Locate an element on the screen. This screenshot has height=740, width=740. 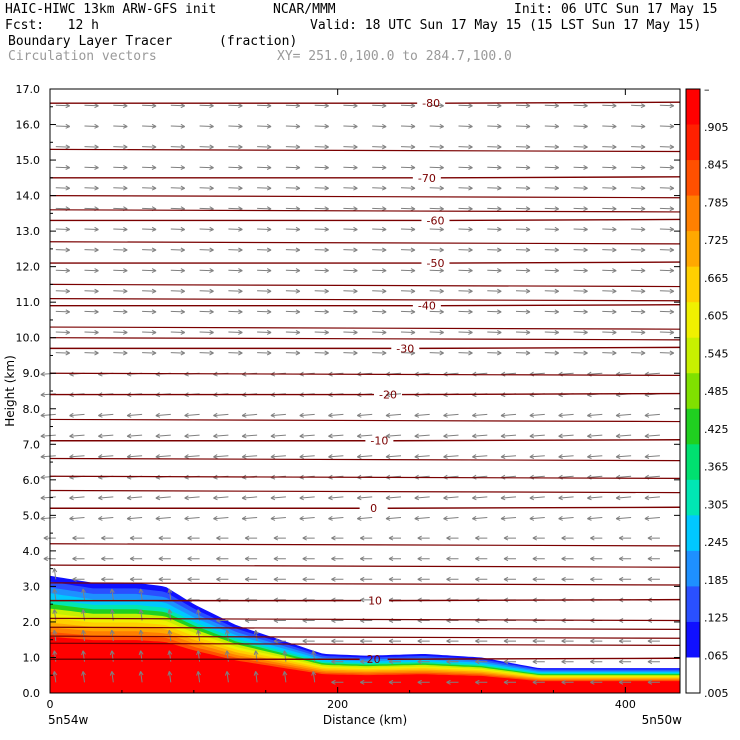
colorbar-label: .845 is located at coordinates (716, 165).